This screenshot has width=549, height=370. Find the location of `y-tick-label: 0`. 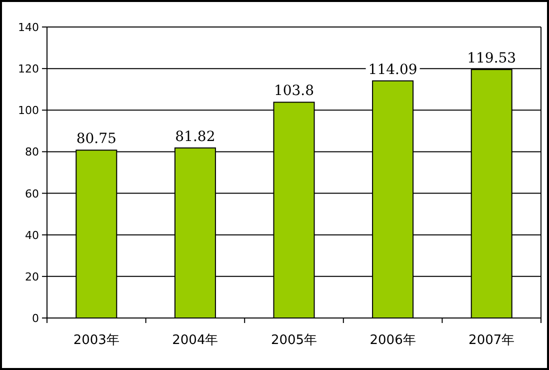

y-tick-label: 0 is located at coordinates (35, 318).